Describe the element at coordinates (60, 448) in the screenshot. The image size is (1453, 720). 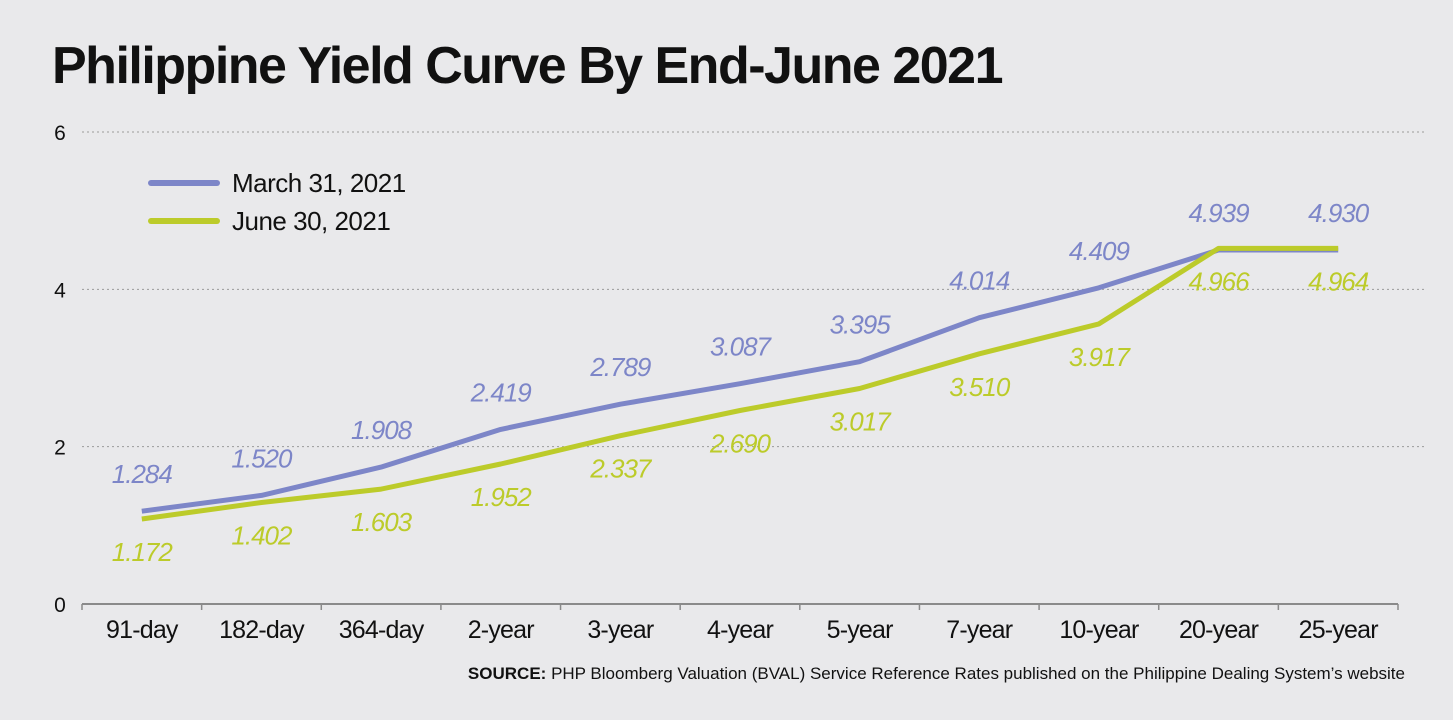
I see `y-tick-label-2: 2` at that location.